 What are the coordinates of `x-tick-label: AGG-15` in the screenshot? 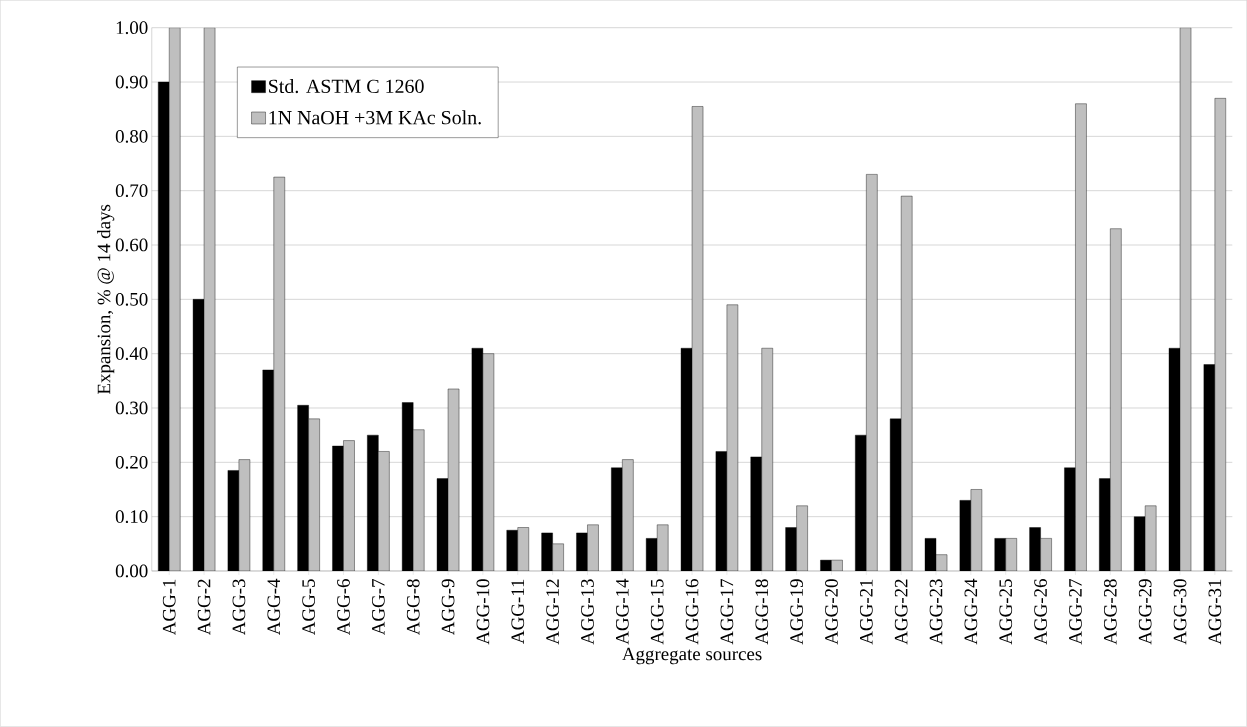 It's located at (657, 612).